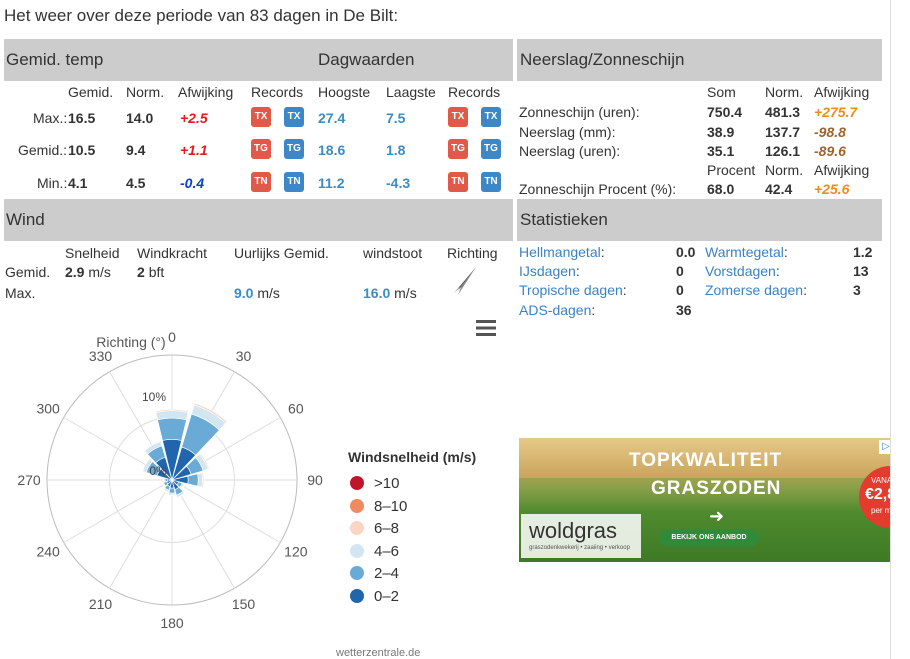 This screenshot has width=910, height=659. What do you see at coordinates (746, 252) in the screenshot?
I see `stat-warmtegetal: Warmtegetal:` at bounding box center [746, 252].